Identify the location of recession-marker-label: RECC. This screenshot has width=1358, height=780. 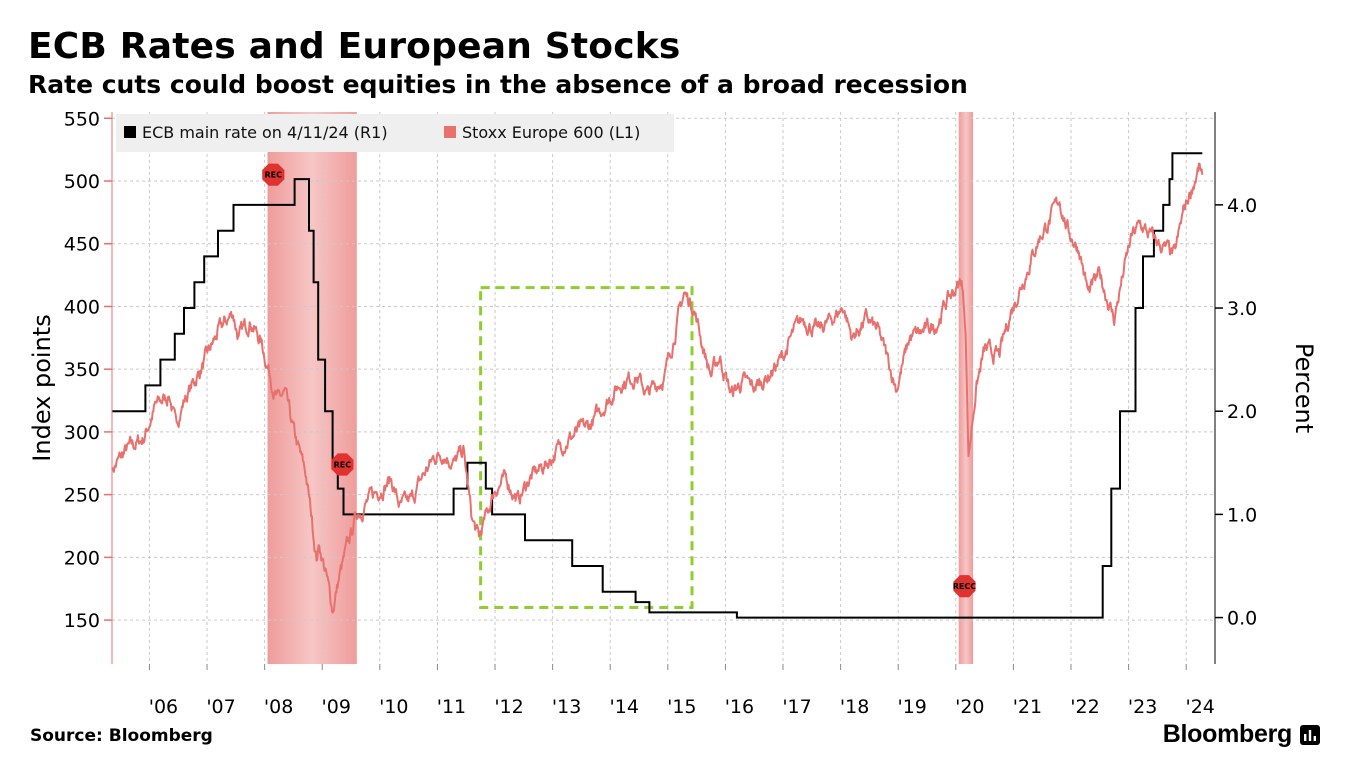
(964, 586).